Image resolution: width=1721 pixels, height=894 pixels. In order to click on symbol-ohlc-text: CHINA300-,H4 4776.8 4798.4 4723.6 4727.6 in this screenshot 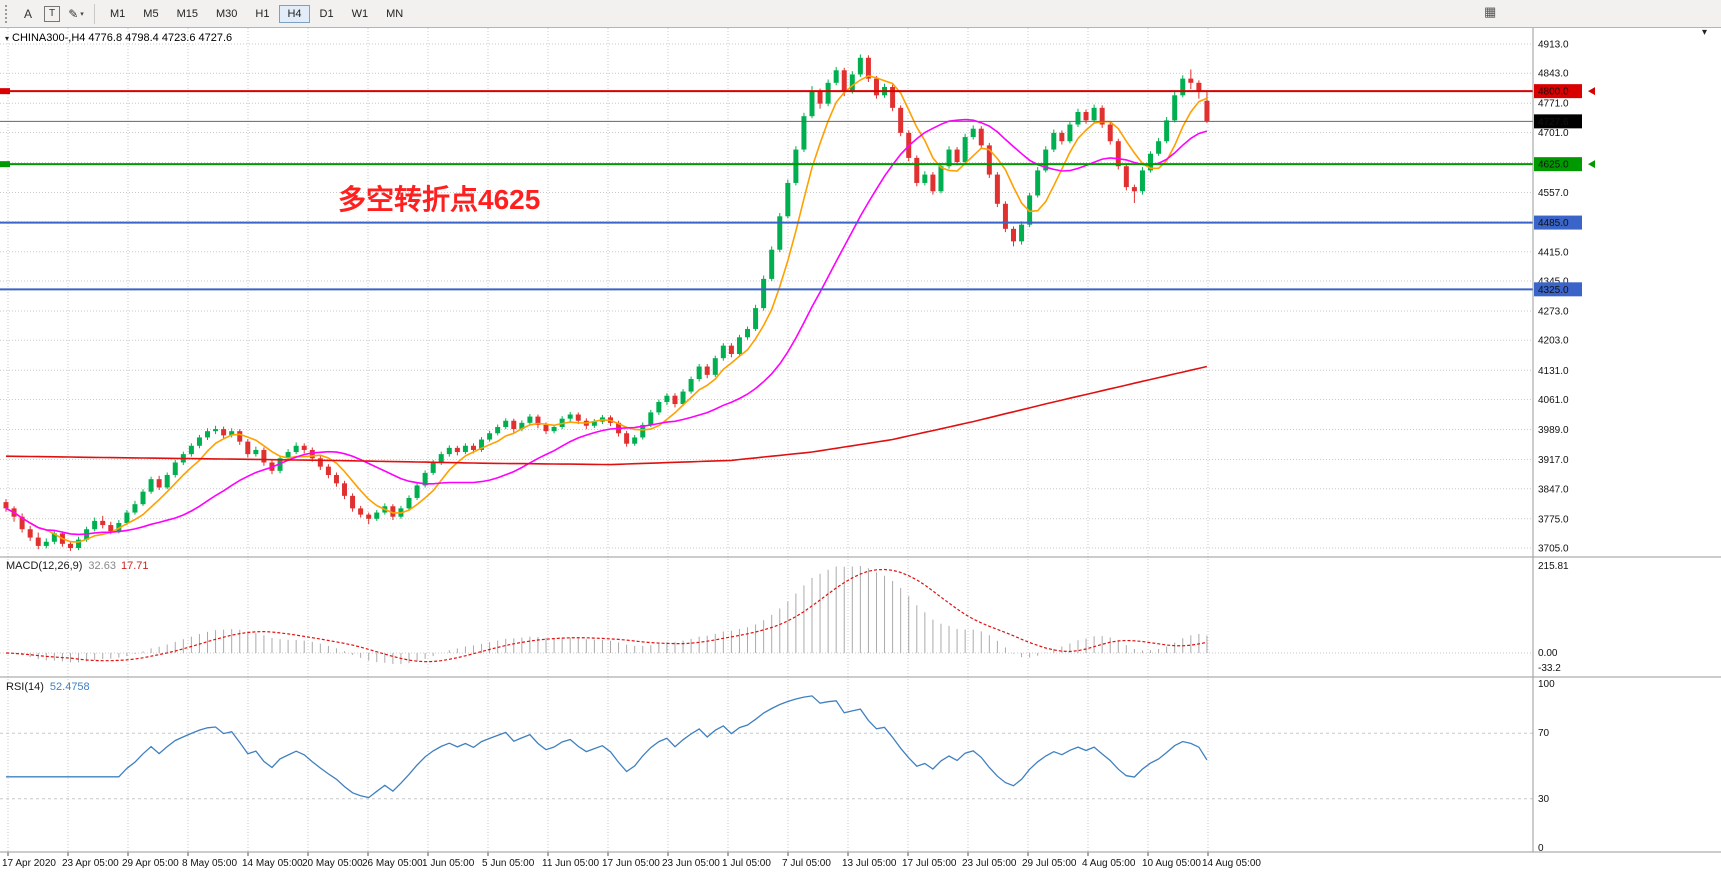, I will do `click(122, 38)`.